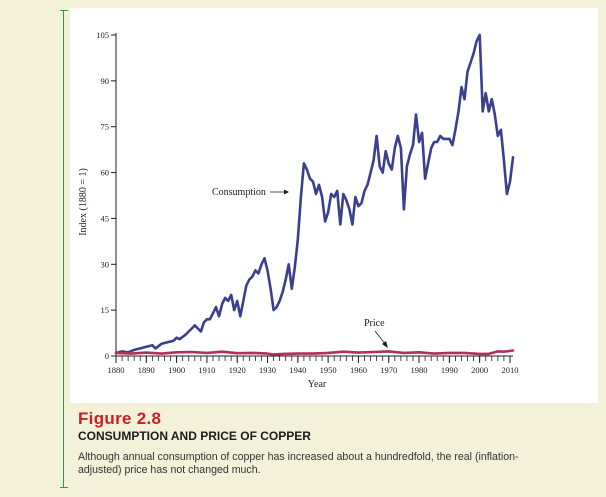  Describe the element at coordinates (385, 344) in the screenshot. I see `price-annotation-arrowhead` at that location.